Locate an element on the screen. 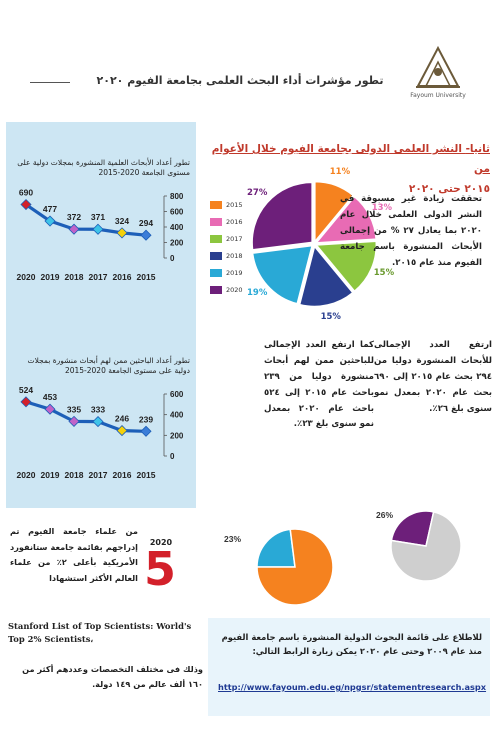  stanford-year: 2020 is located at coordinates (161, 542).